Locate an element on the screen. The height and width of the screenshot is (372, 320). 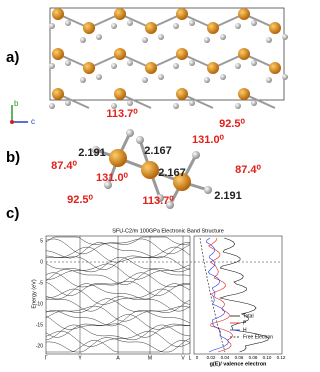
y-tick-label: -15 is located at coordinates (39, 325).